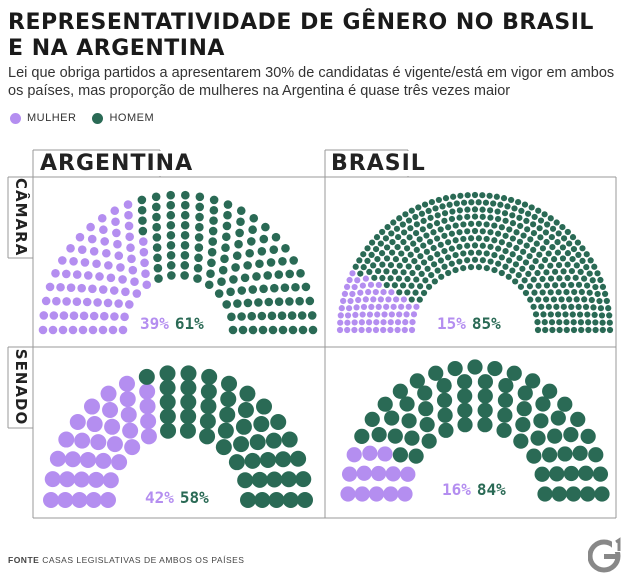  What do you see at coordinates (52, 118) in the screenshot?
I see `legend-label-women: MULHER` at bounding box center [52, 118].